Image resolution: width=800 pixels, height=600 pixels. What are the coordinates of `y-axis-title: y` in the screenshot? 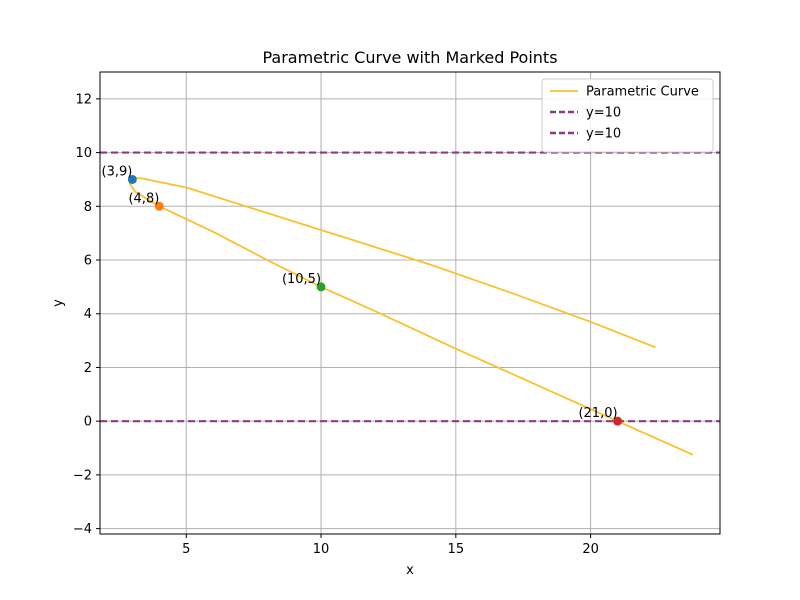 It's located at (58, 303).